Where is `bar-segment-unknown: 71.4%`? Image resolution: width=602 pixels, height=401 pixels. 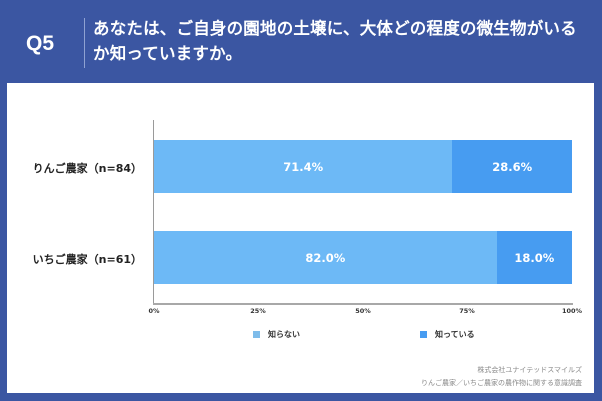
bar-segment-unknown: 71.4% is located at coordinates (303, 166).